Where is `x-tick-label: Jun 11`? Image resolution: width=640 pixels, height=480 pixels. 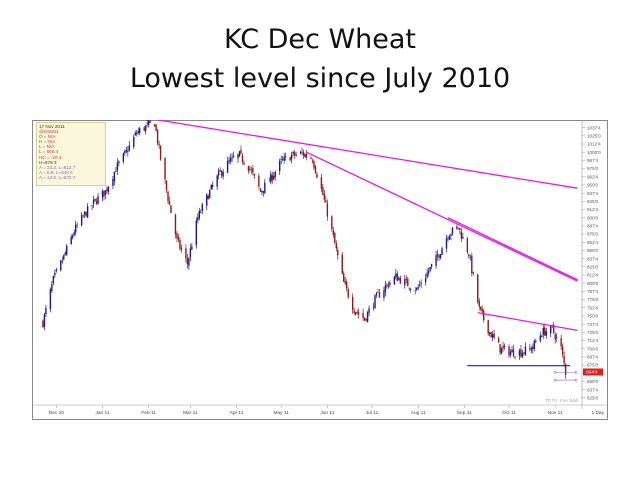 x-tick-label: Jun 11 is located at coordinates (327, 413).